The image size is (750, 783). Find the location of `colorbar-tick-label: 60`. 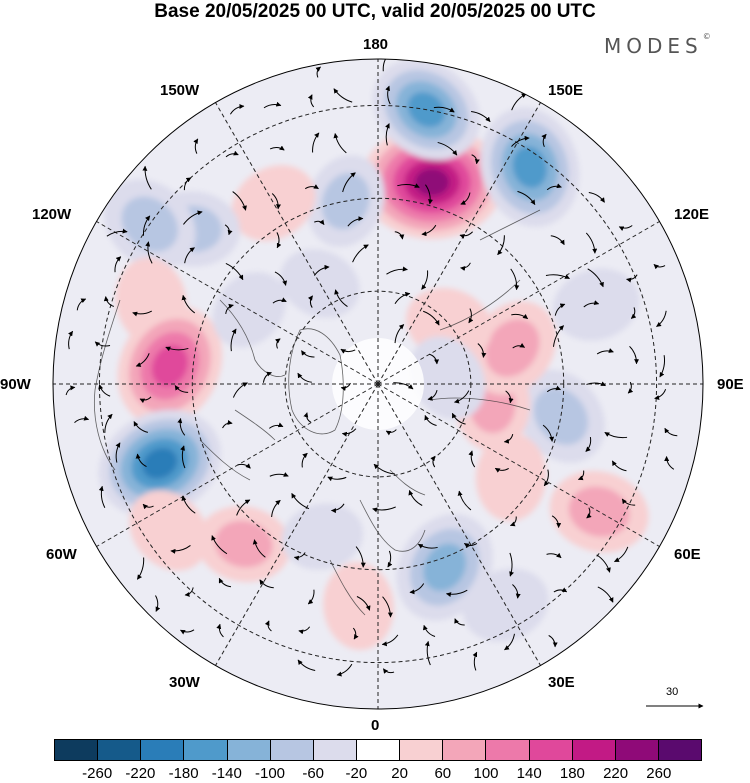

colorbar-tick-label: 60 is located at coordinates (443, 773).